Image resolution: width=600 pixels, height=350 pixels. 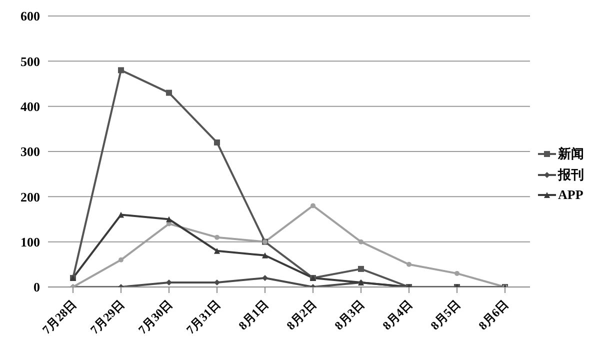 What do you see at coordinates (30, 16) in the screenshot?
I see `y-tick-label: 600` at bounding box center [30, 16].